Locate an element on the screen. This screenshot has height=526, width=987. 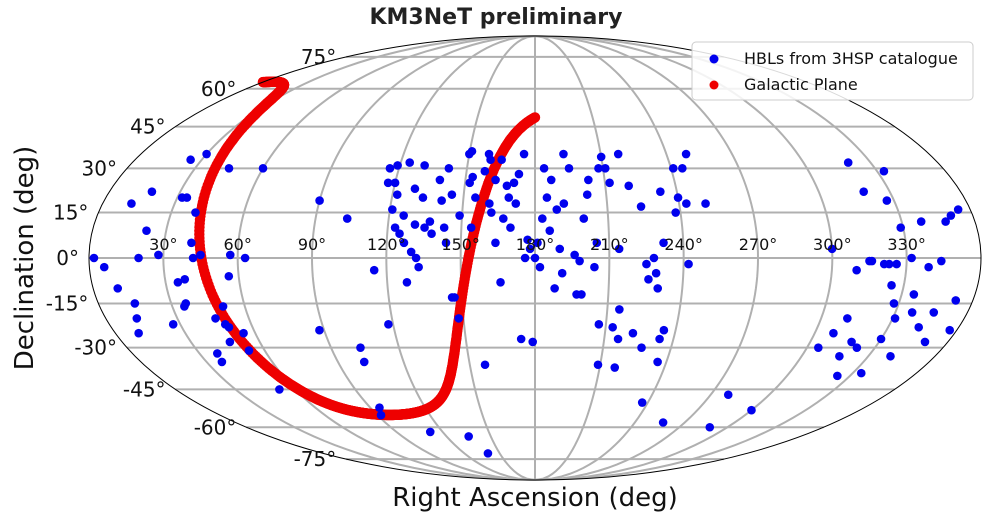
x-tick-label: 150° is located at coordinates (460, 244).